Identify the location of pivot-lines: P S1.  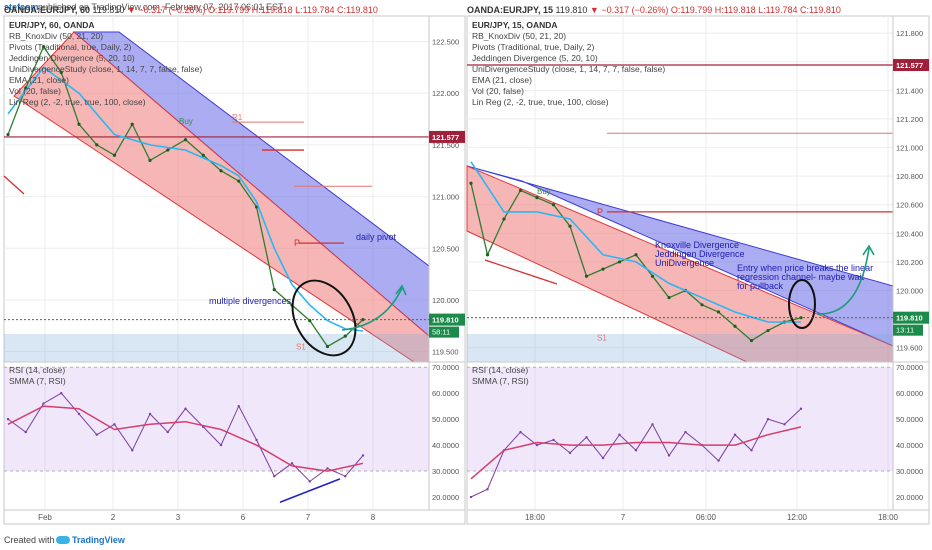
(745, 237).